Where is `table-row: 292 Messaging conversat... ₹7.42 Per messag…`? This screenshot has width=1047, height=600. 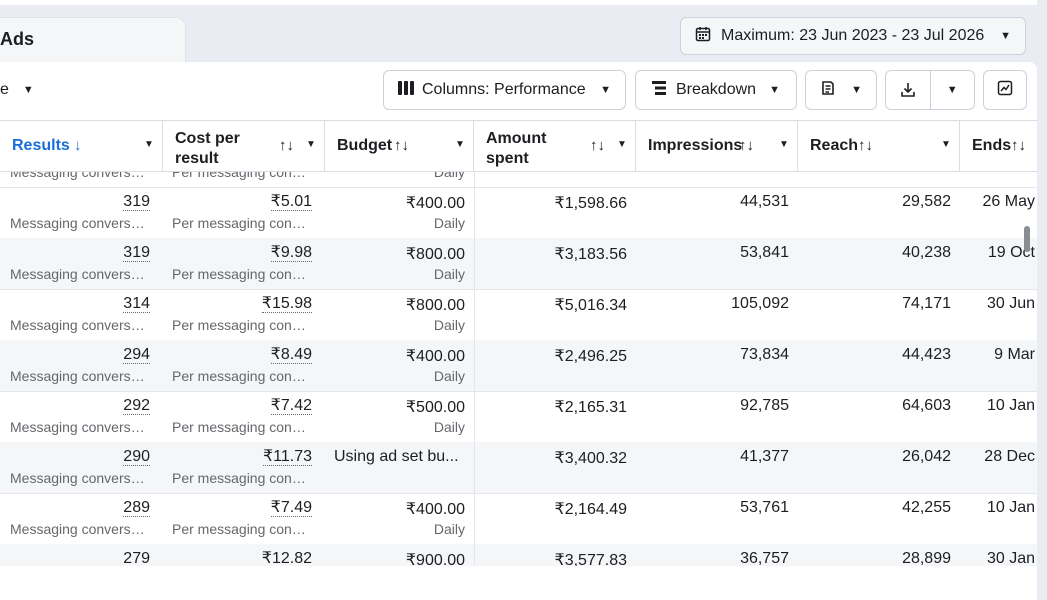
table-row: 292 Messaging conversat... ₹7.42 Per messag… is located at coordinates (518, 417).